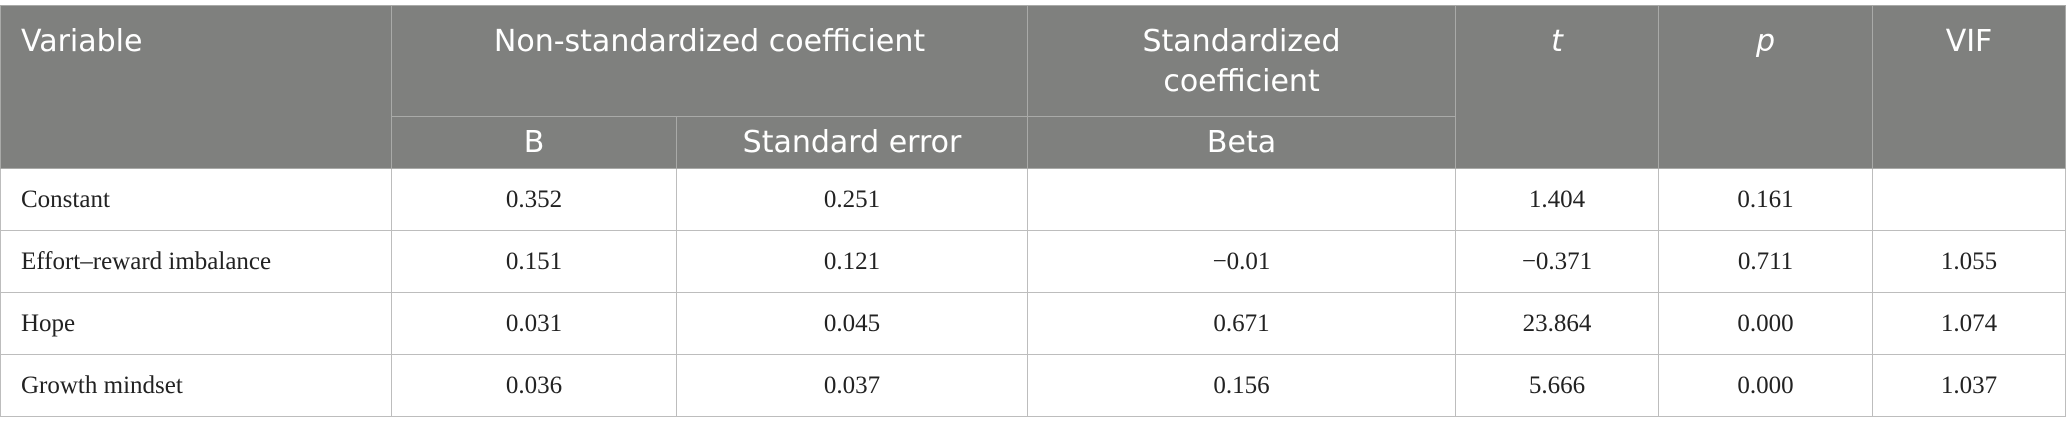 The width and height of the screenshot is (2067, 447). What do you see at coordinates (1242, 261) in the screenshot?
I see `table-cell: −0.01` at bounding box center [1242, 261].